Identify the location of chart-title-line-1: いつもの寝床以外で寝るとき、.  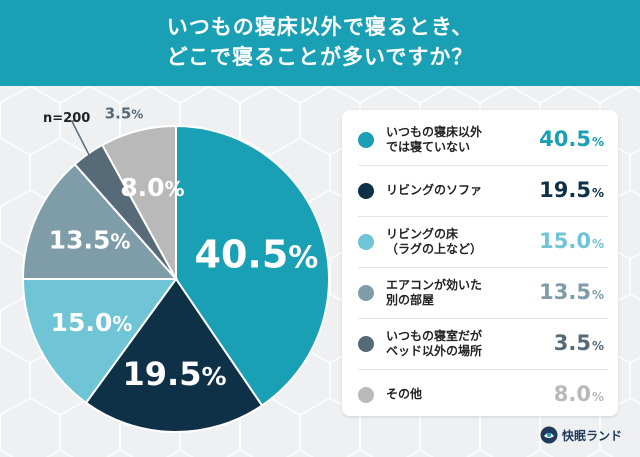
(320, 27).